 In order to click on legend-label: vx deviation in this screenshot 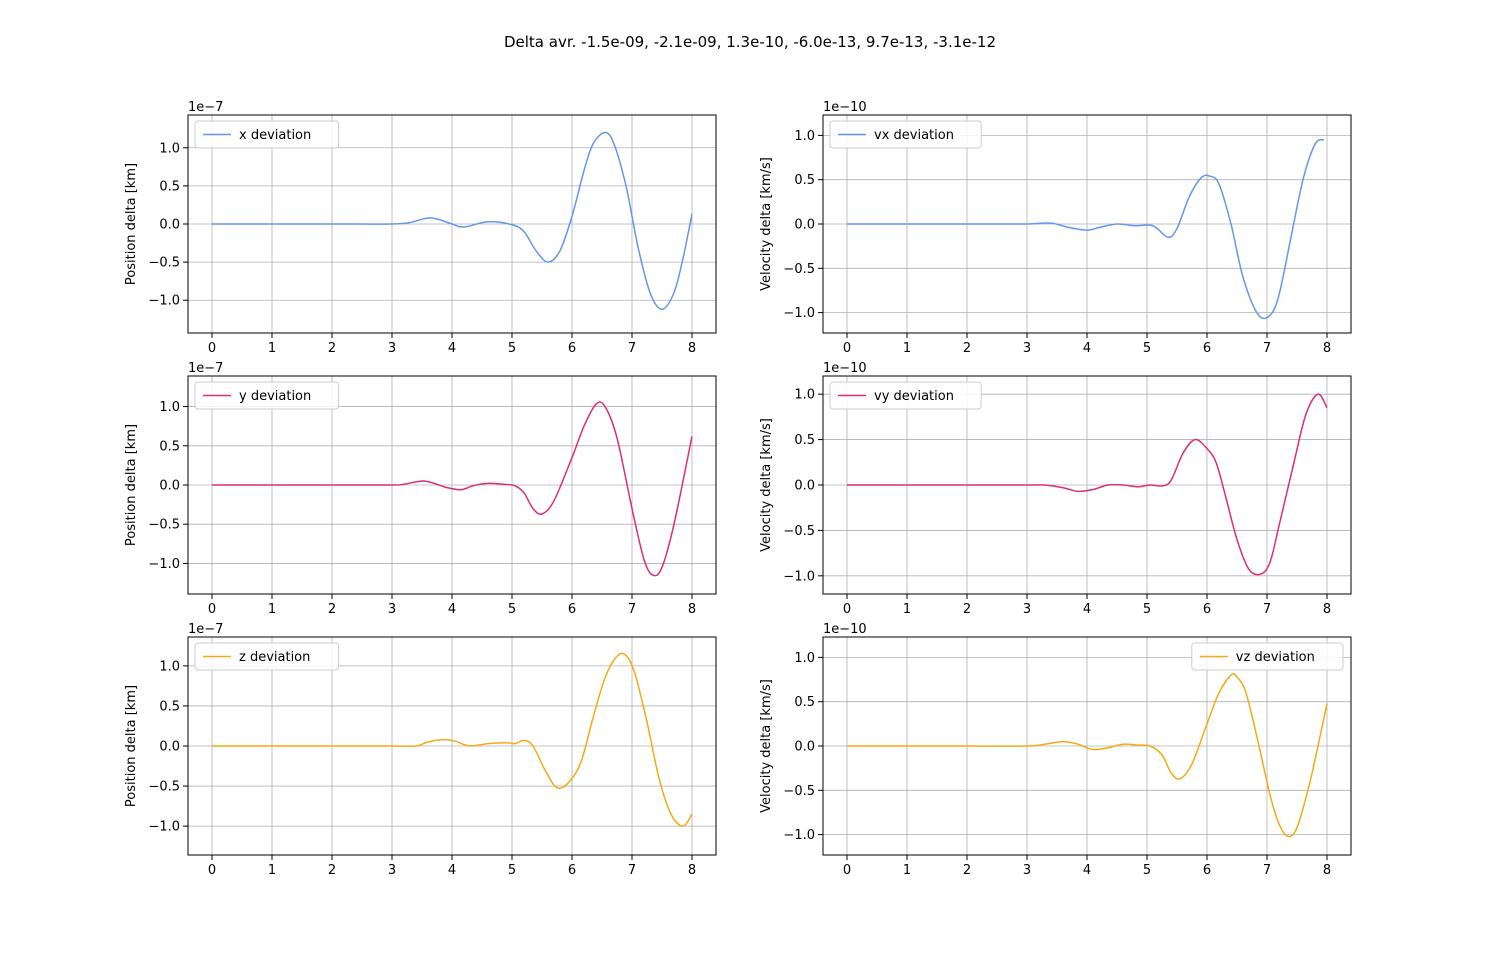, I will do `click(914, 135)`.